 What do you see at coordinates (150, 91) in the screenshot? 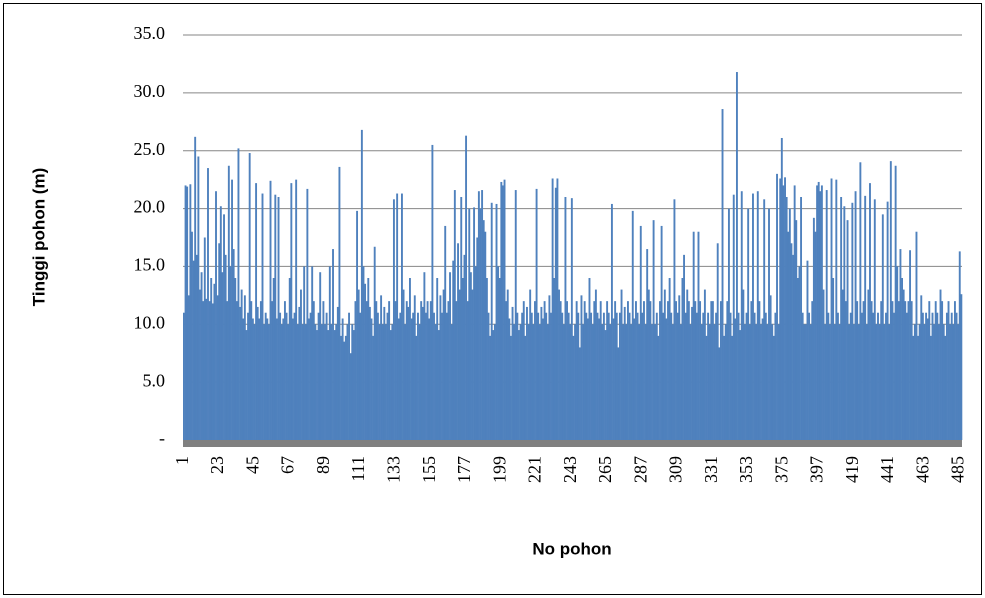
I see `y-tick-label: 30.0` at bounding box center [150, 91].